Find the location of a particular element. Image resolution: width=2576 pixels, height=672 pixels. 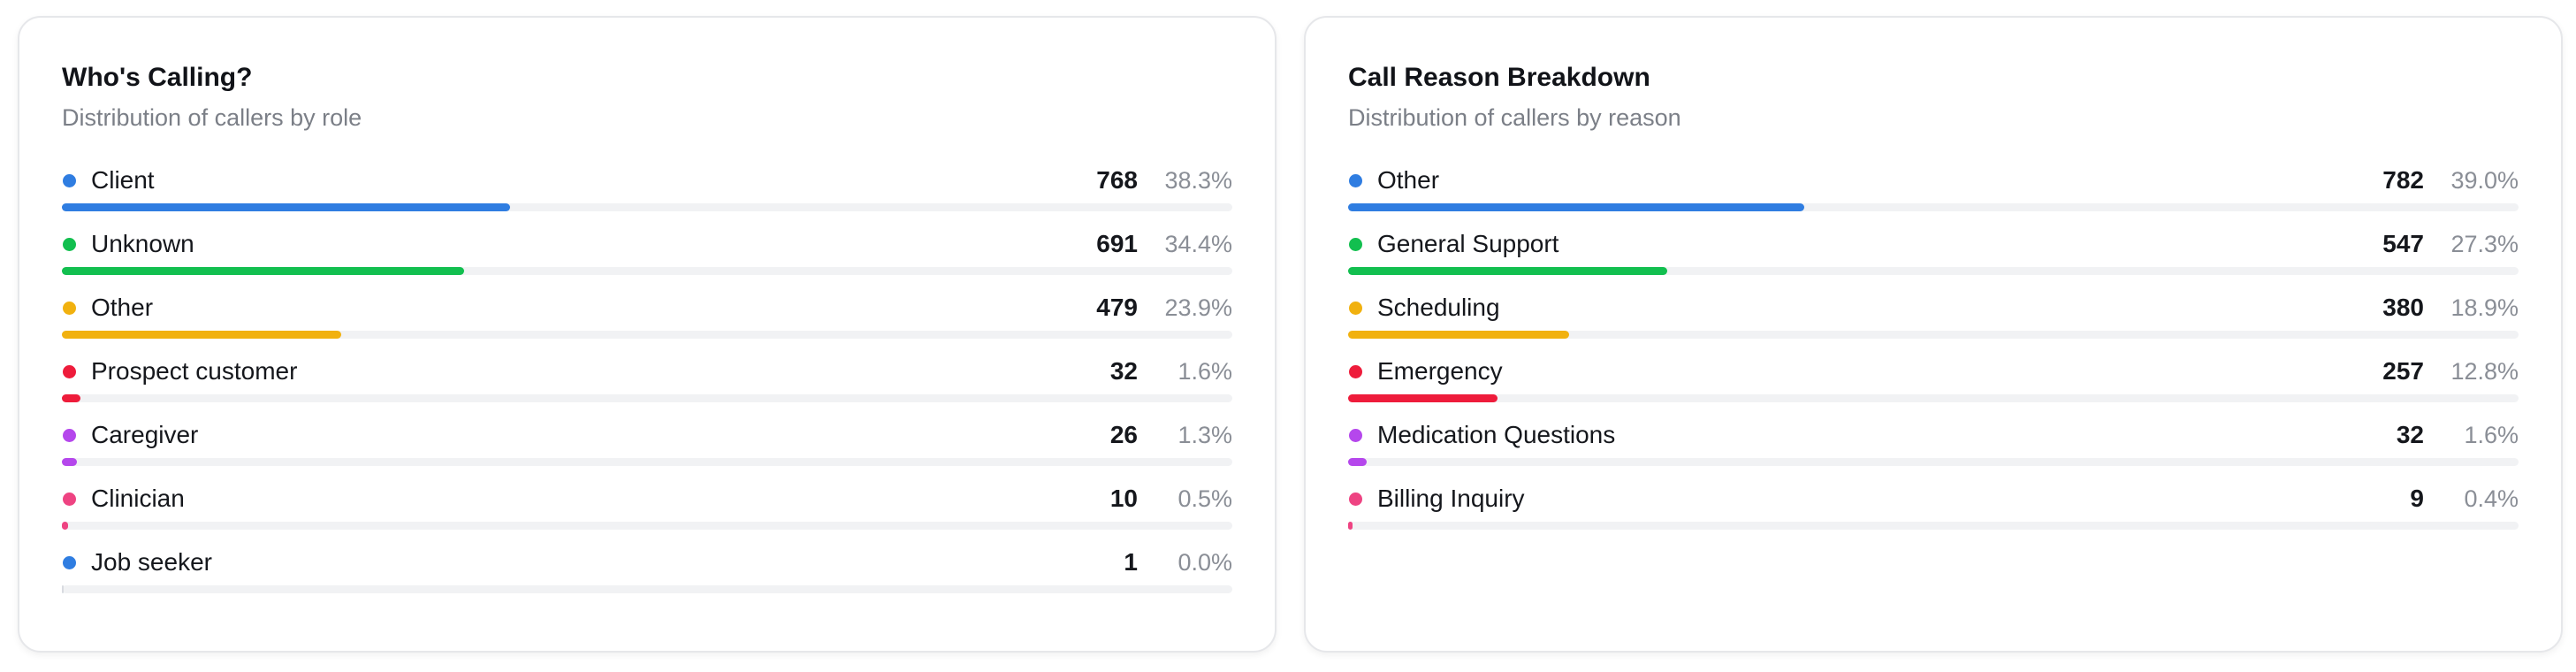

list-item: Unknown 691 34.4% is located at coordinates (647, 258).